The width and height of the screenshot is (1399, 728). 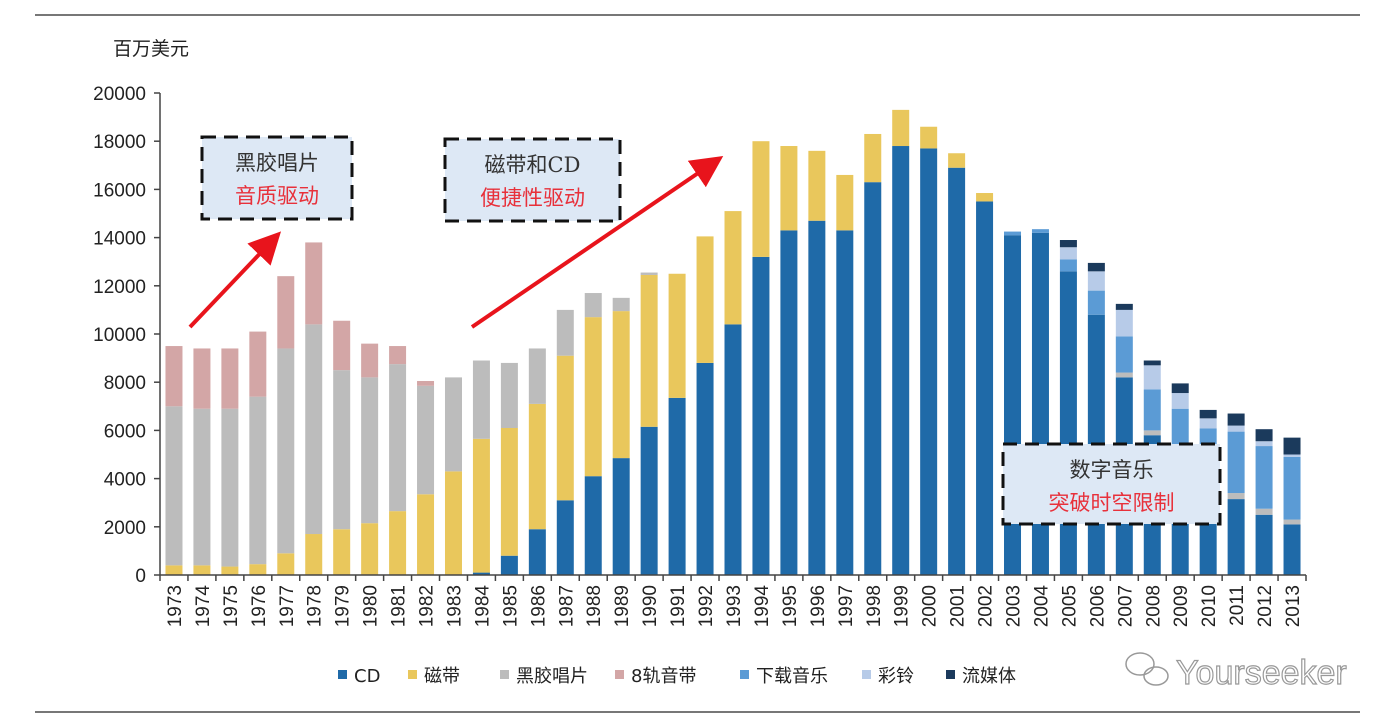 What do you see at coordinates (532, 198) in the screenshot?
I see `annotation-subtitle: 便捷性驱动` at bounding box center [532, 198].